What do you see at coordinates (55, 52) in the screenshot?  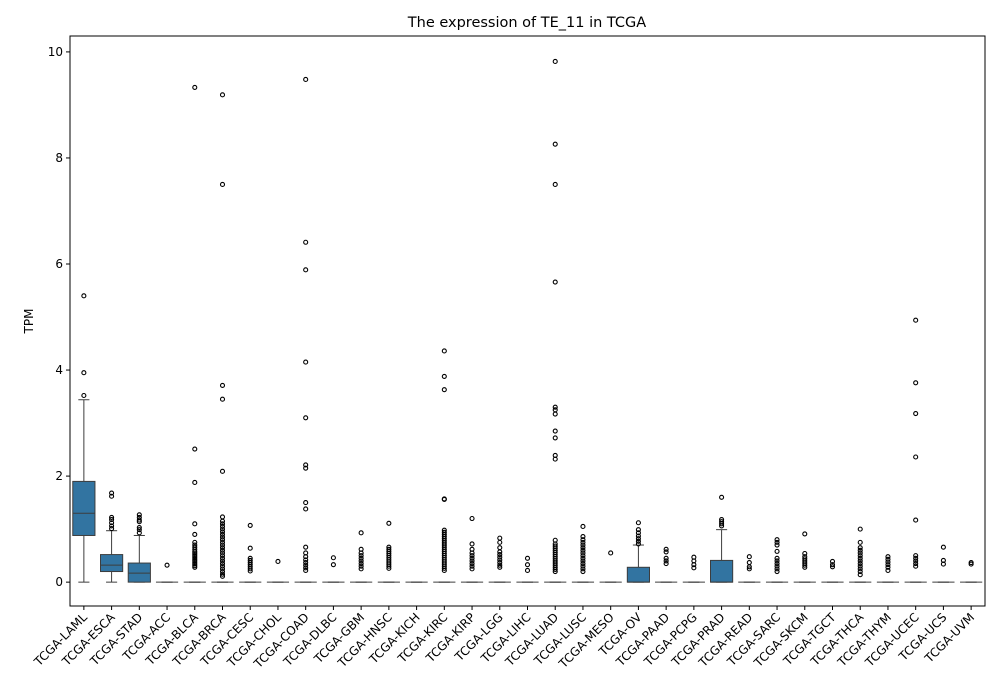 I see `y-tick-label: 10` at bounding box center [55, 52].